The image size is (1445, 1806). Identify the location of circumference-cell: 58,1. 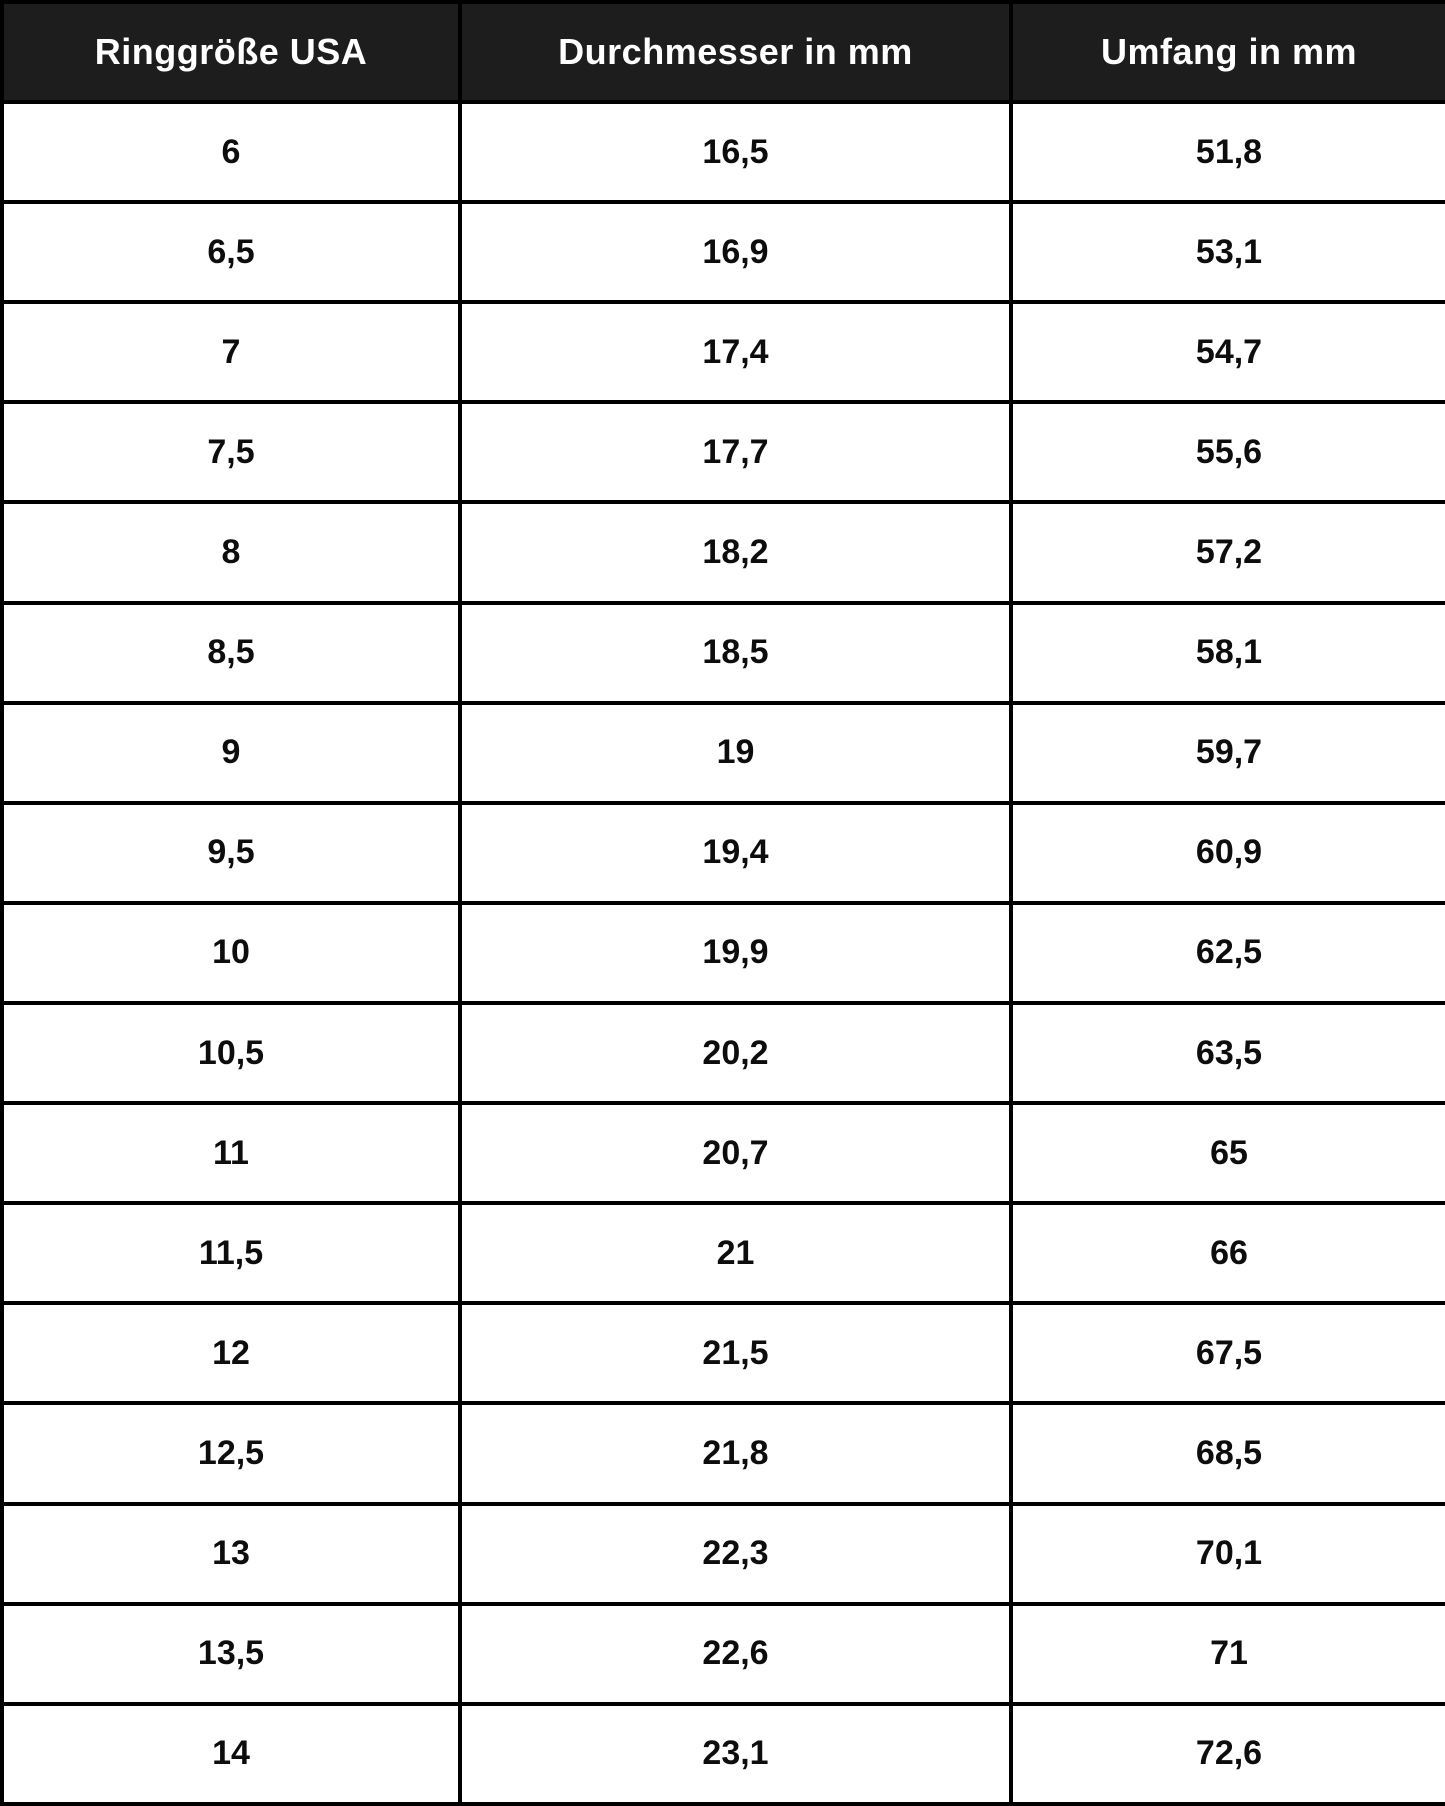
(1227, 652).